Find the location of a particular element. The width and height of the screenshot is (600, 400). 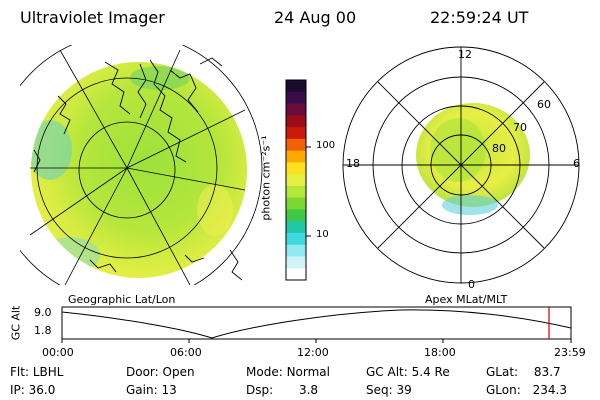

mlt-label-12: 12 is located at coordinates (465, 54).